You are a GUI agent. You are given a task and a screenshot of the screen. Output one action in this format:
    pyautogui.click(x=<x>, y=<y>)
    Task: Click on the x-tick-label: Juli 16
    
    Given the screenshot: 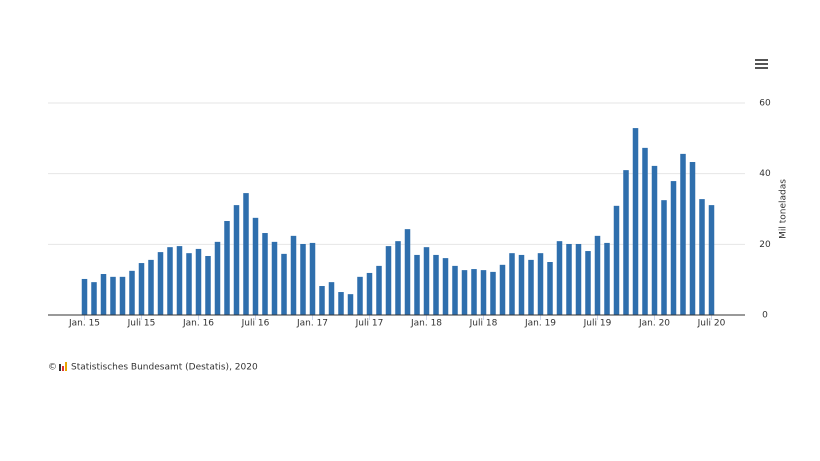 What is the action you would take?
    pyautogui.click(x=255, y=324)
    